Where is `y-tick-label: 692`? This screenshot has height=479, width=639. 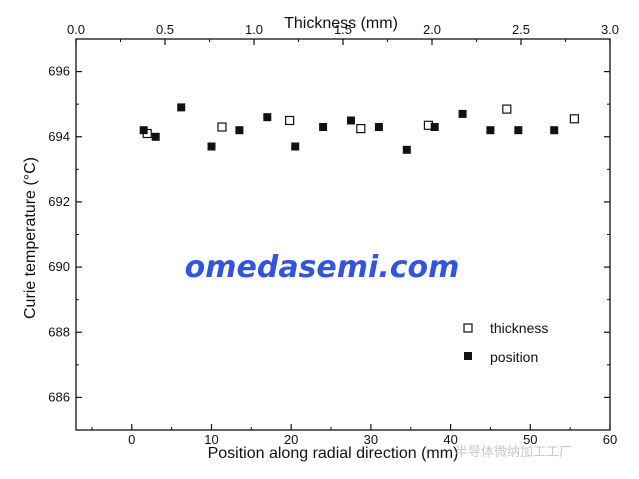 y-tick-label: 692 is located at coordinates (59, 201).